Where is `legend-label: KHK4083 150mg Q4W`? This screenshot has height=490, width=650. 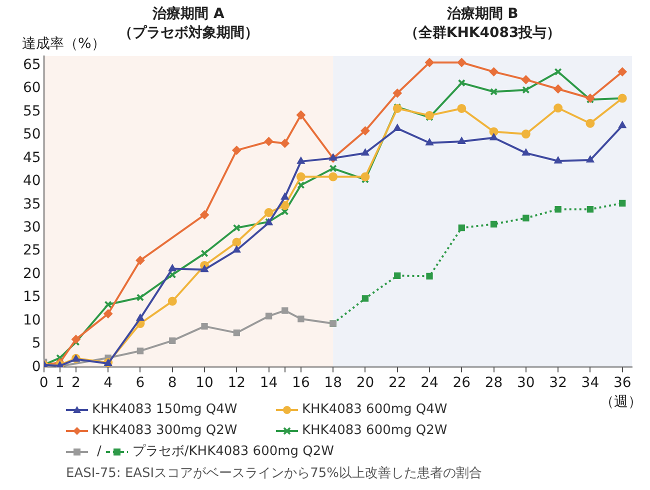 legend-label: KHK4083 150mg Q4W is located at coordinates (165, 410).